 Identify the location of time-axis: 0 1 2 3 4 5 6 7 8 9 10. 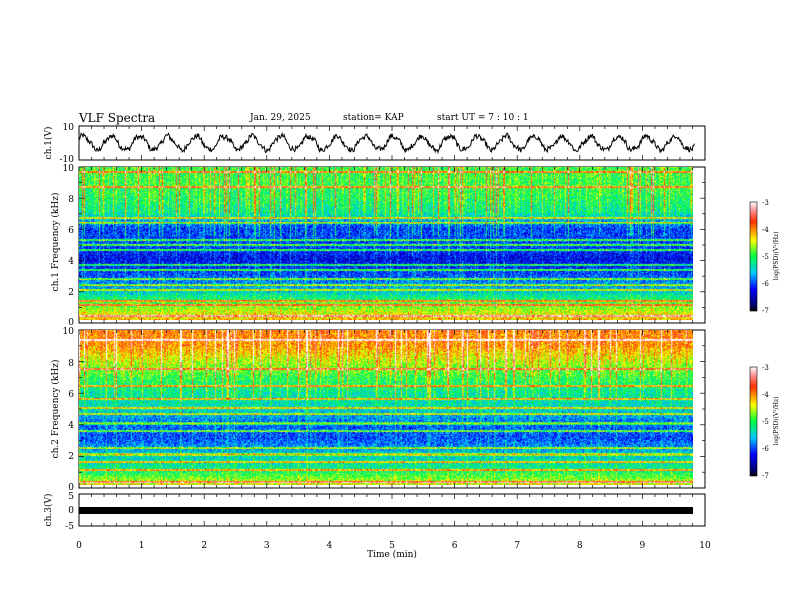
(393, 546).